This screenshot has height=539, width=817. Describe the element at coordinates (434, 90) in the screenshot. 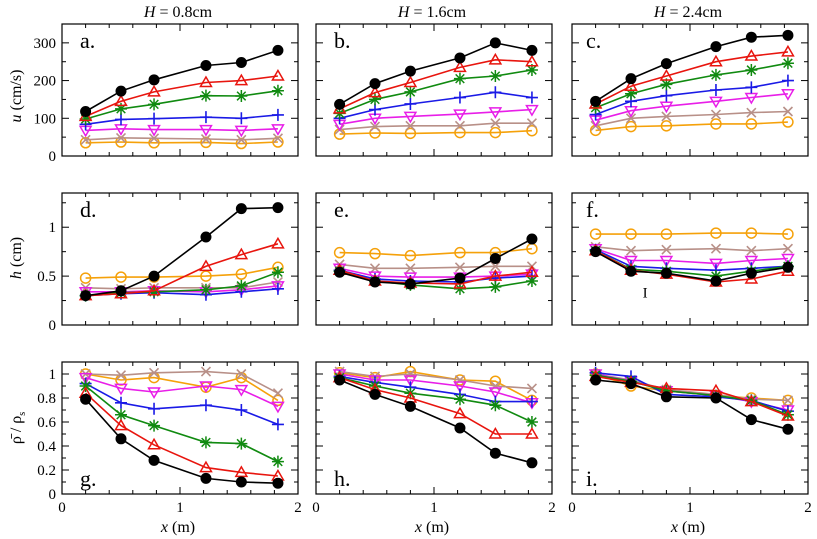

I see `panel-b: b.` at that location.